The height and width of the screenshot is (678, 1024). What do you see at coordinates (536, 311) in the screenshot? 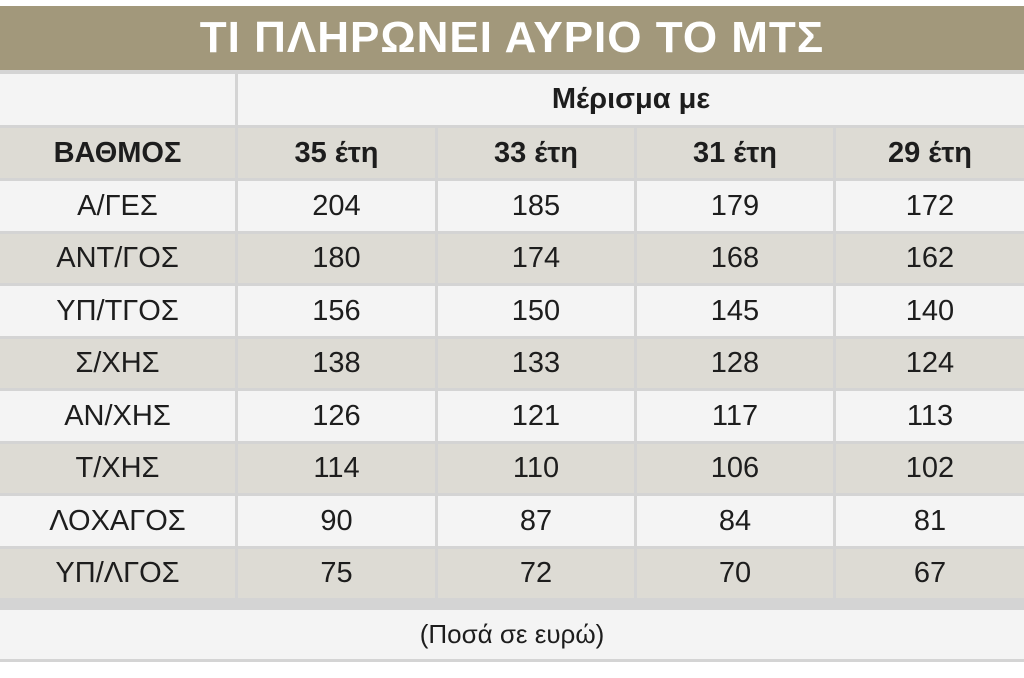
I see `table-cell-r3-c2: 150` at bounding box center [536, 311].